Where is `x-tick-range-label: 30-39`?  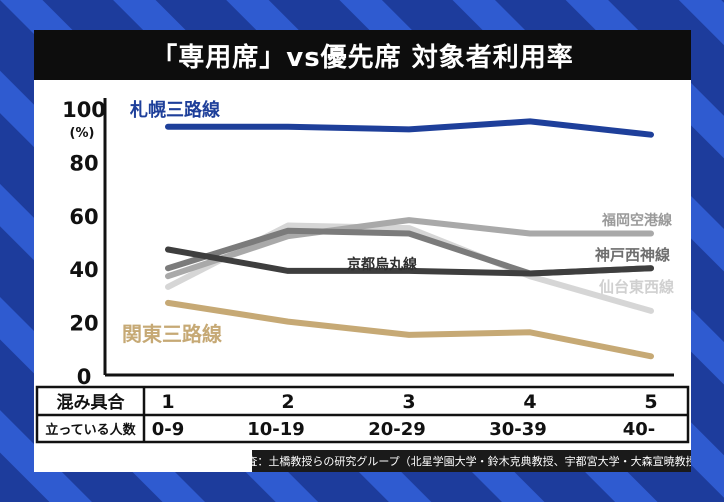
x-tick-range-label: 30-39 is located at coordinates (518, 429).